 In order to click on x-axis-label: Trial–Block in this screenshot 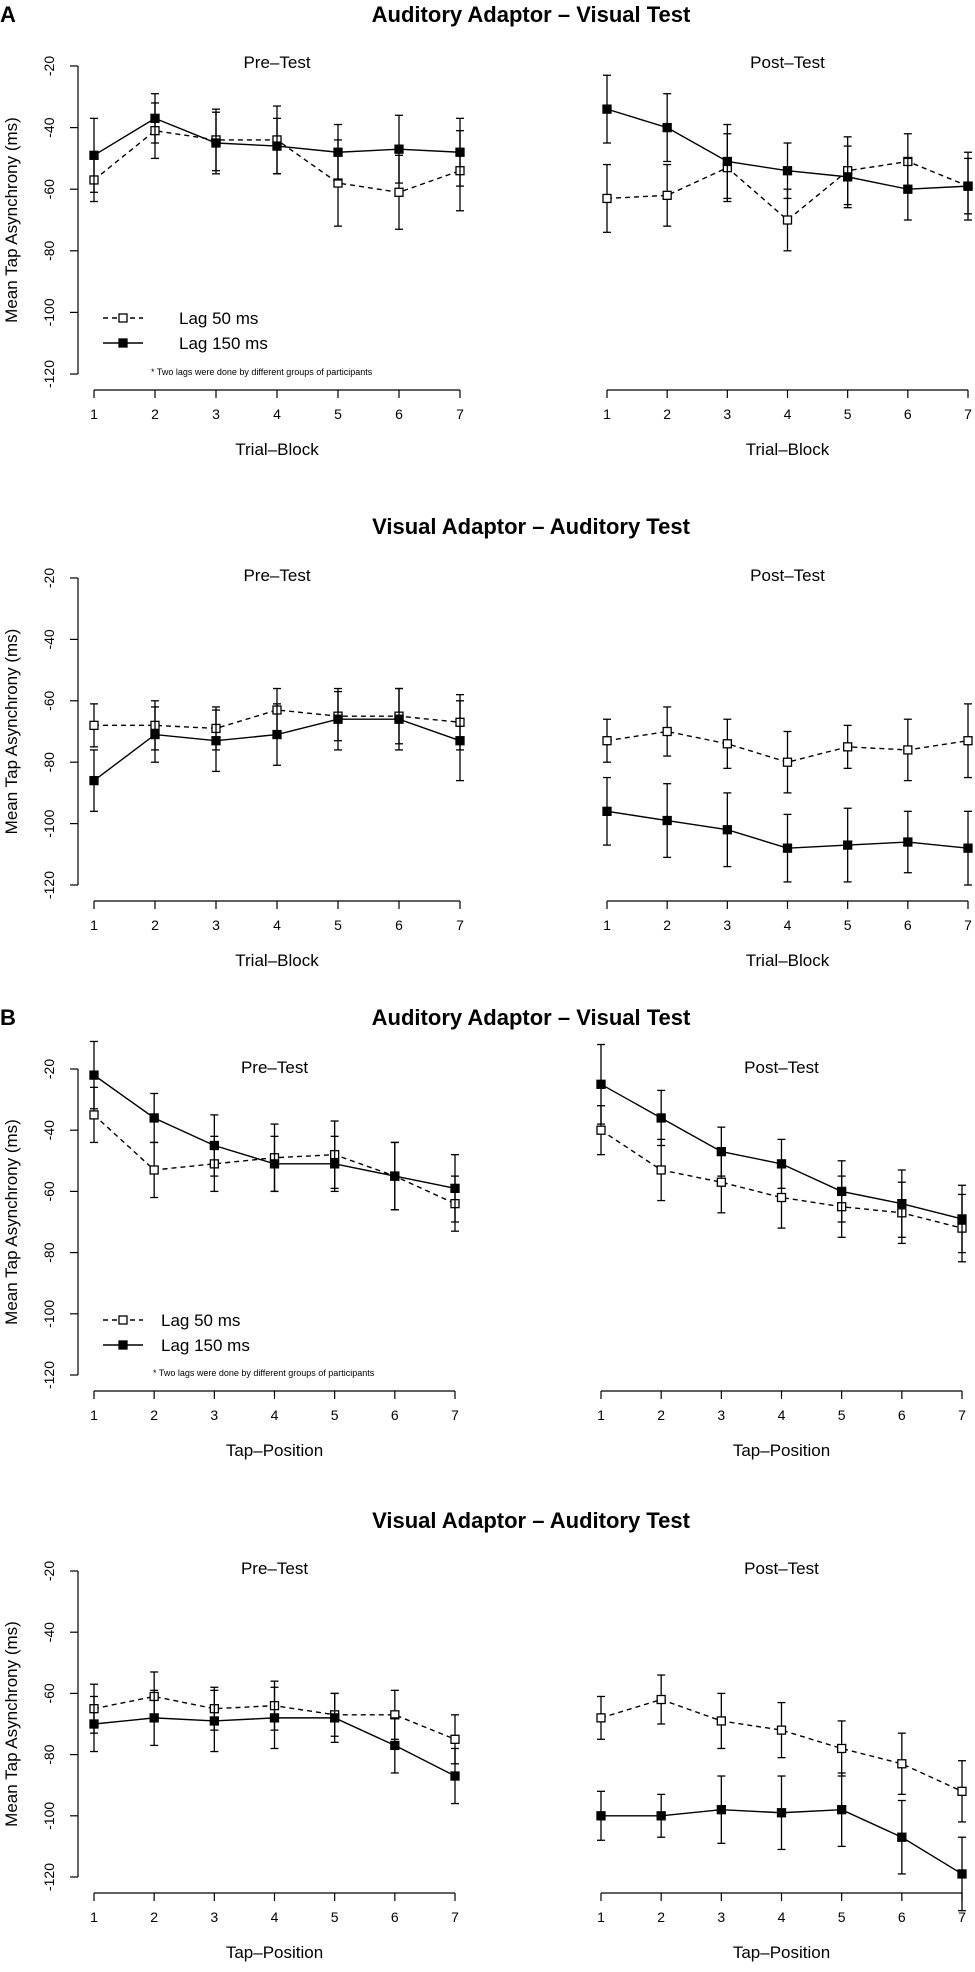, I will do `click(277, 449)`.